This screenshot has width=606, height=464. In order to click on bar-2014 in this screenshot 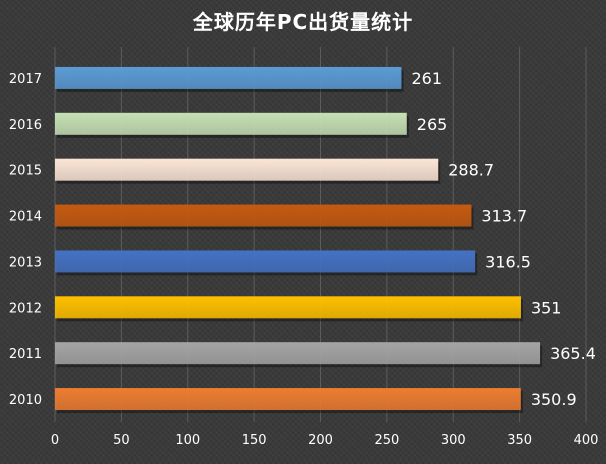, I will do `click(263, 215)`.